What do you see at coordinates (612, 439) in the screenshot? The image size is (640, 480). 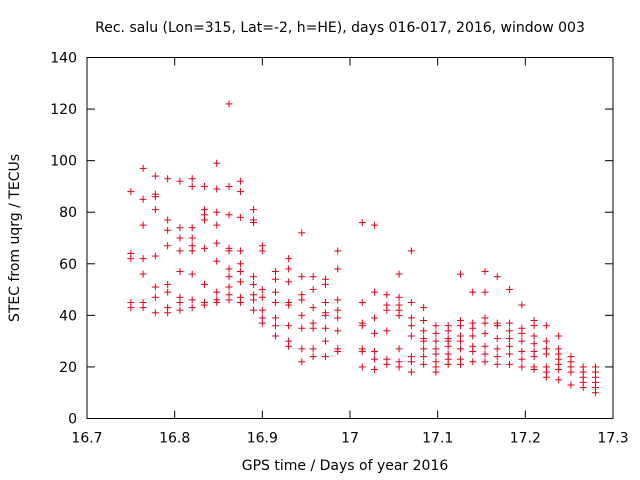 I see `x-tick-label: 17.3` at bounding box center [612, 439].